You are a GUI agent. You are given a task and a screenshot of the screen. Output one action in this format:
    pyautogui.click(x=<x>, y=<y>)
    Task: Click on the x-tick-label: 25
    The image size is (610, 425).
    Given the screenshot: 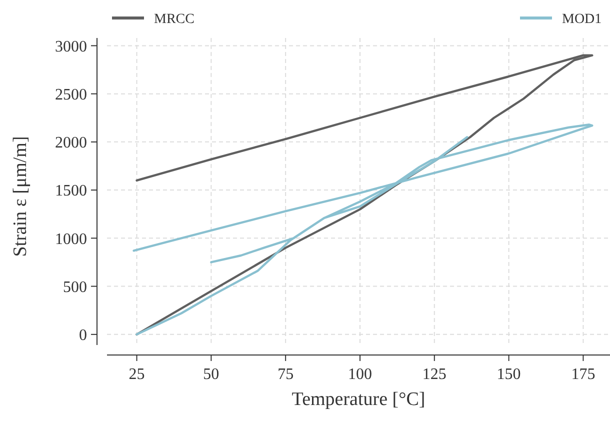 What is the action you would take?
    pyautogui.click(x=136, y=374)
    